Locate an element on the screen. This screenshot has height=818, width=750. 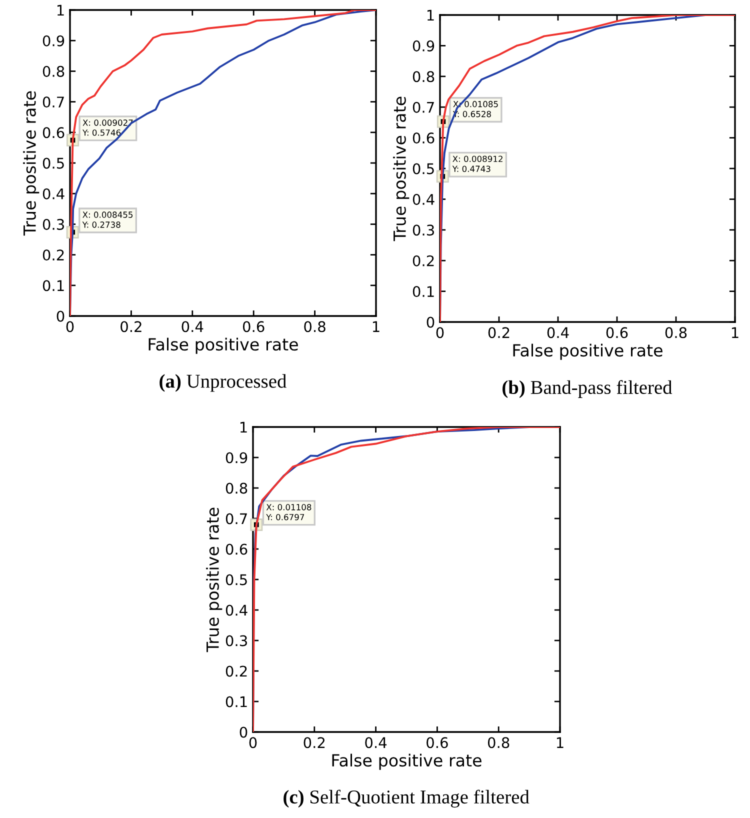
annotation: X: 0.008912 Y: 0.4743 is located at coordinates (477, 164).